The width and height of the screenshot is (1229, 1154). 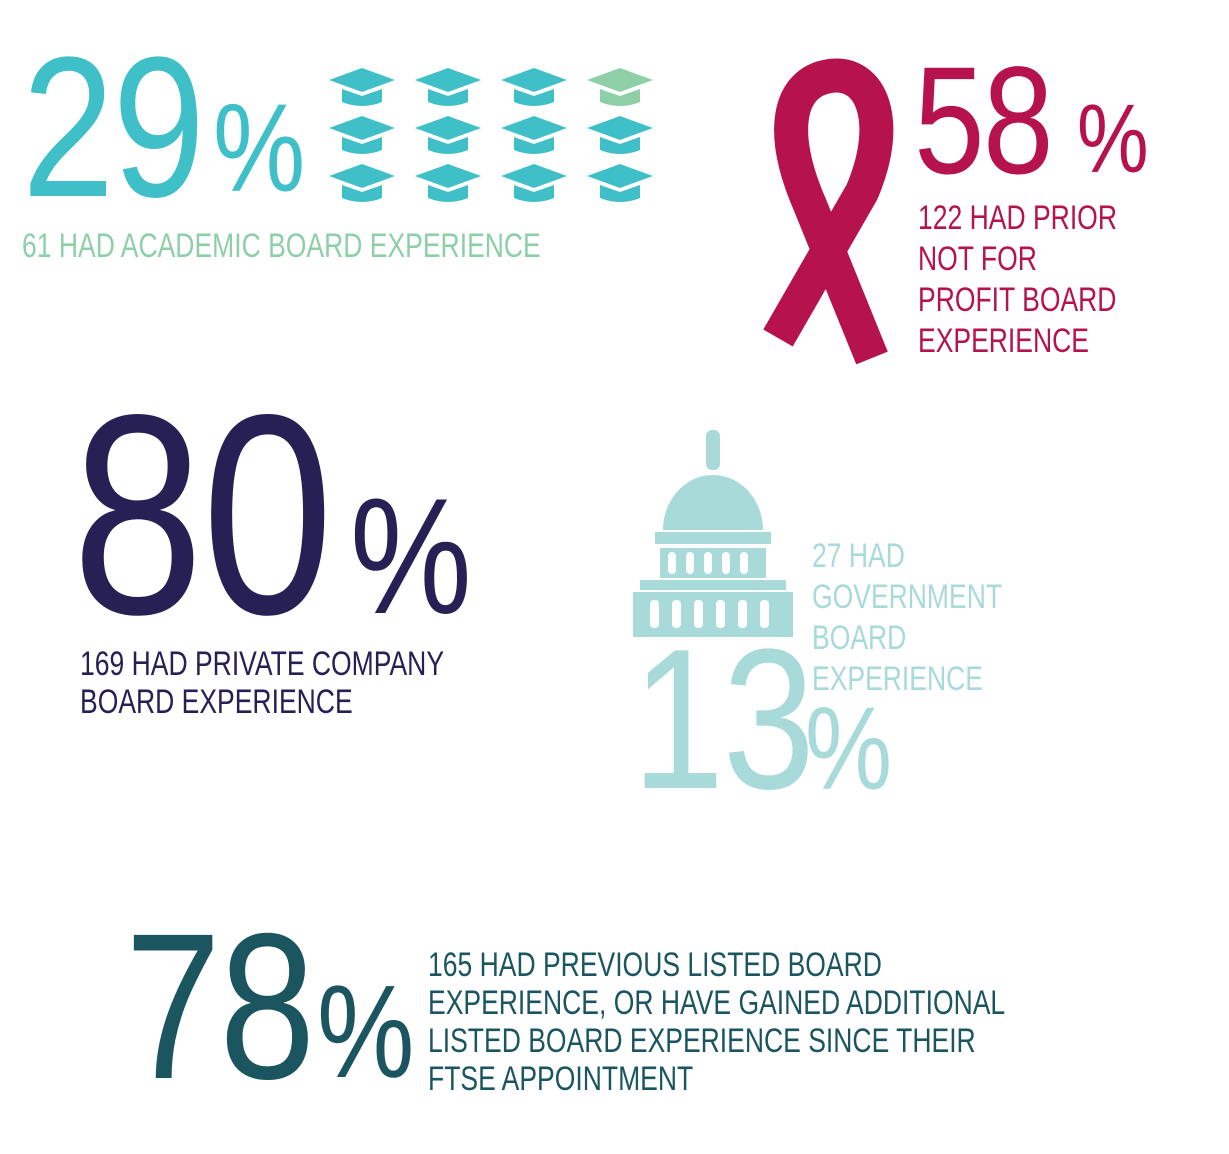 I want to click on label-line: 169 HAD PRIVATE COMPANY, so click(x=262, y=664).